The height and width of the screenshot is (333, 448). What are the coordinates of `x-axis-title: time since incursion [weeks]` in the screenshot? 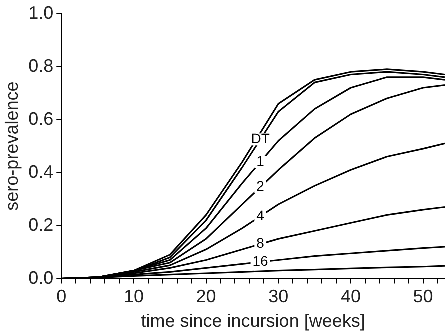 It's located at (253, 321).